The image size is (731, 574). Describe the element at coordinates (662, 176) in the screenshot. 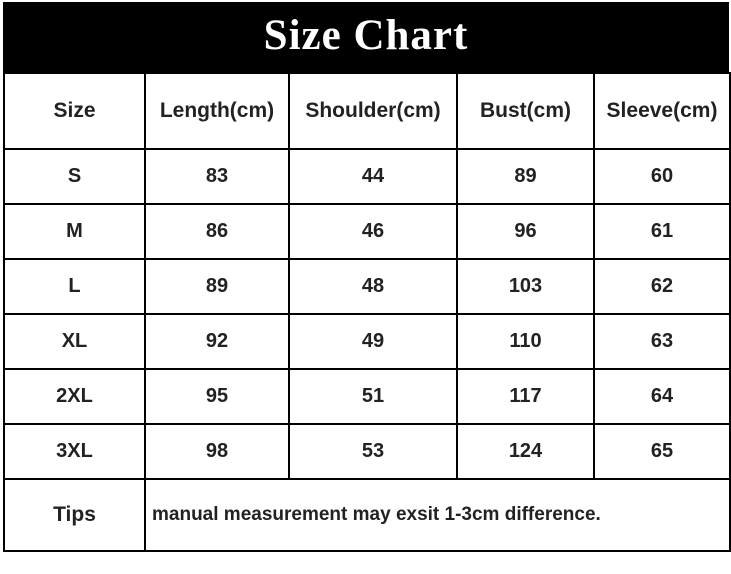

I see `sleeve-cell: 60` at that location.